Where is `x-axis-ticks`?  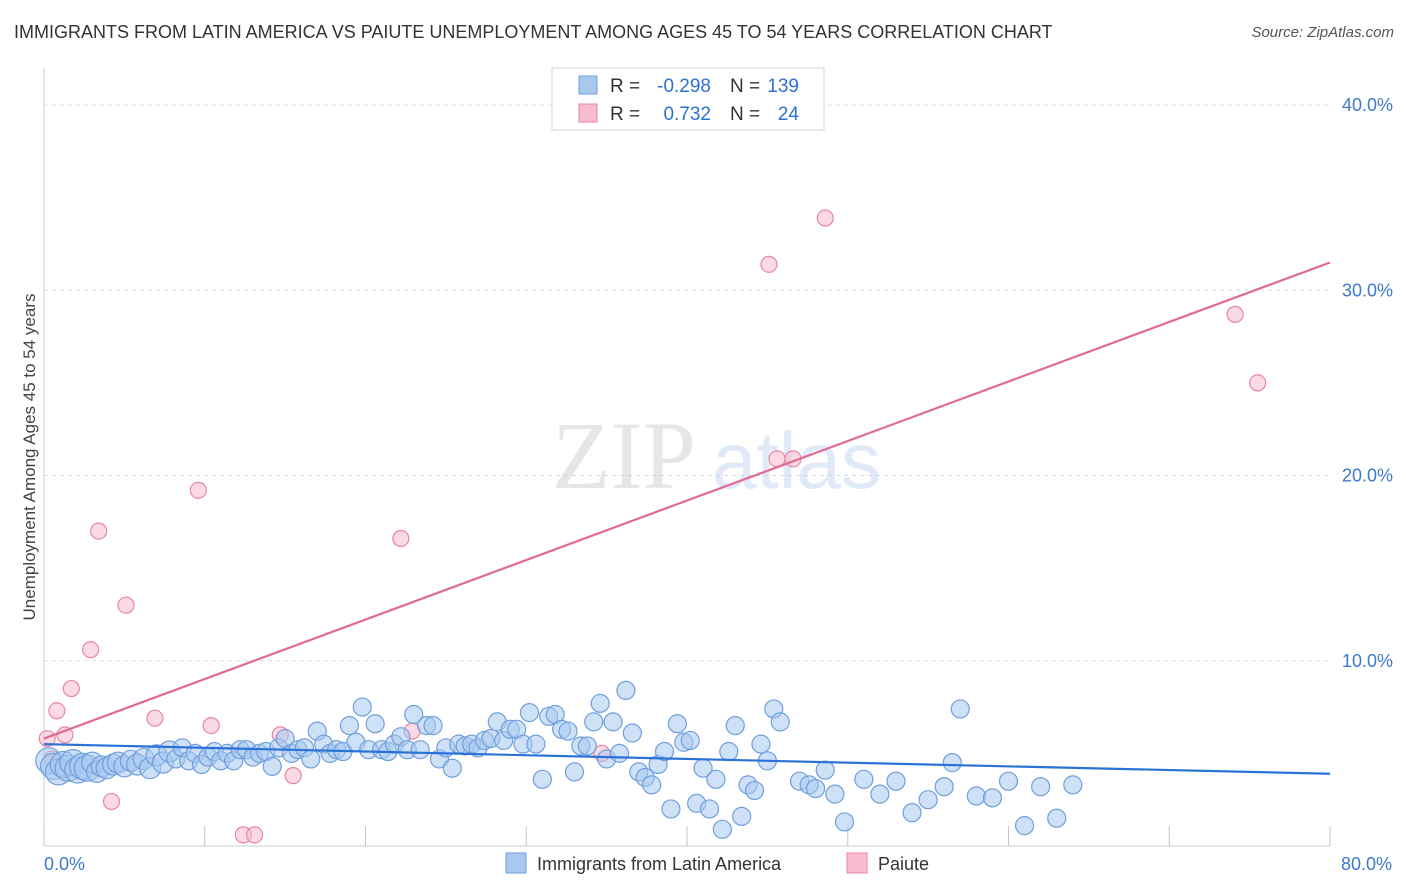 x-axis-ticks is located at coordinates (687, 836).